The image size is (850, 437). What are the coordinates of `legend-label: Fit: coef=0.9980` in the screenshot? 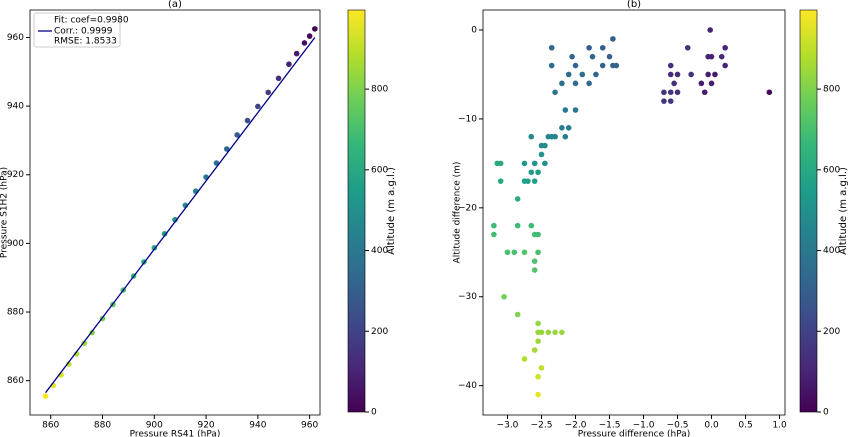 It's located at (91, 21).